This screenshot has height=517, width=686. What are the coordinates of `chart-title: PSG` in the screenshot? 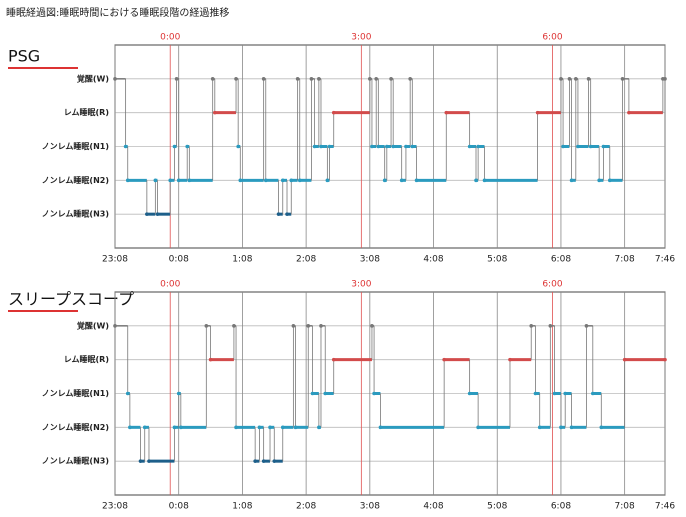 It's located at (24, 56).